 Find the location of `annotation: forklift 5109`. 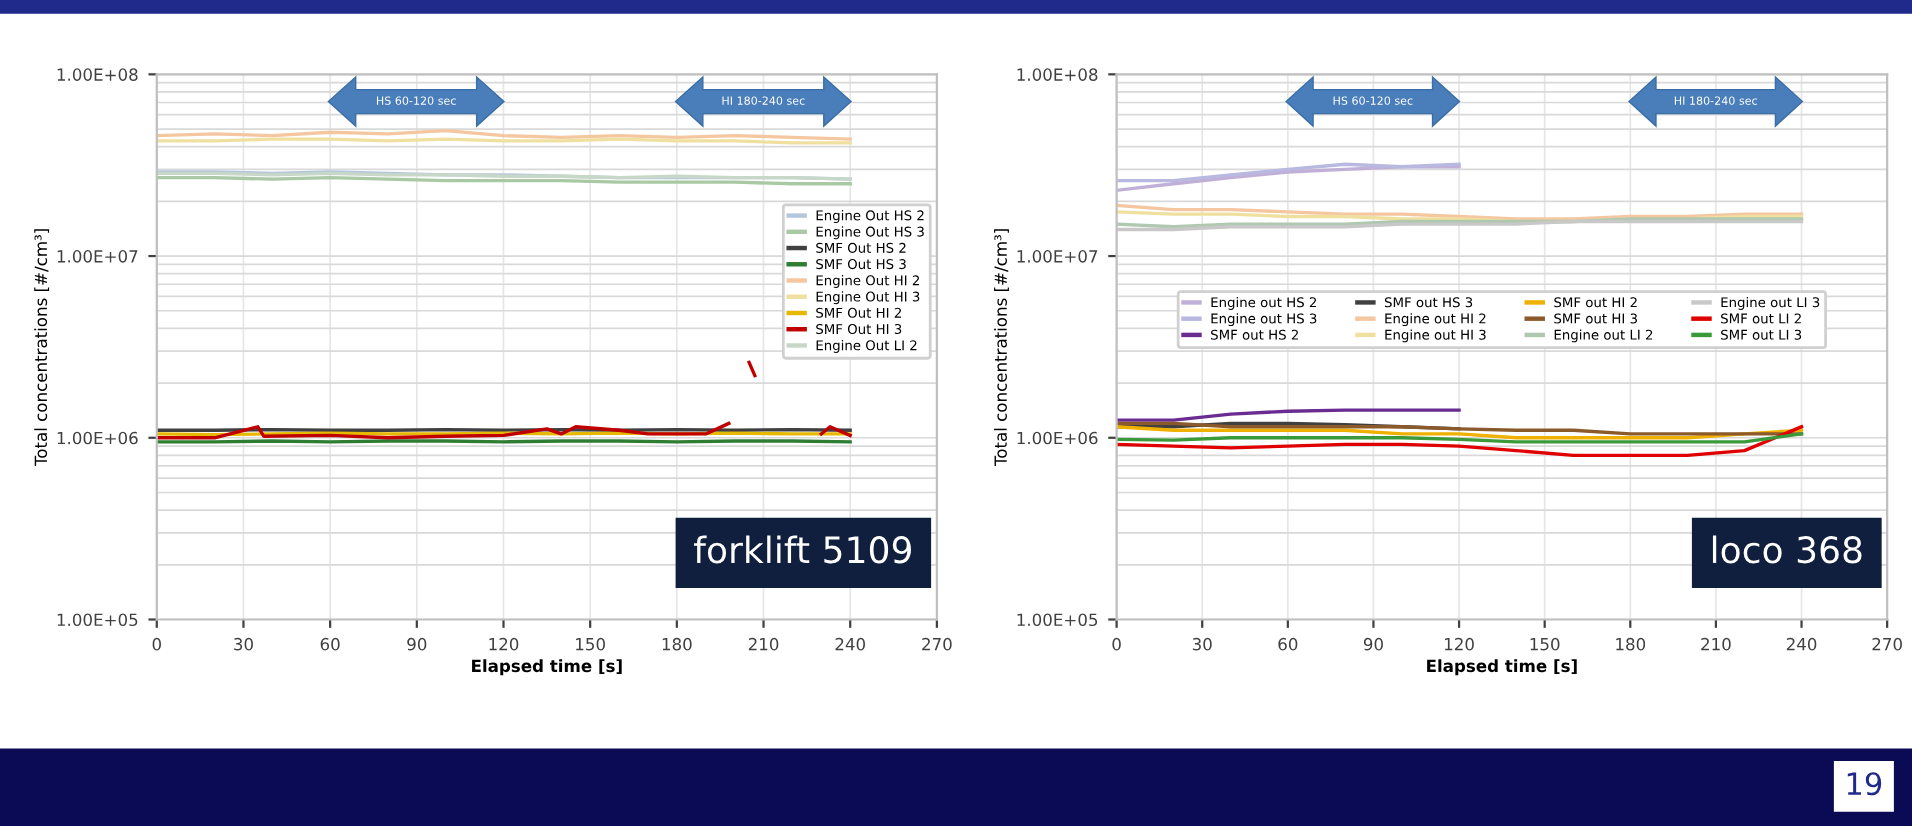

annotation: forklift 5109 is located at coordinates (802, 549).